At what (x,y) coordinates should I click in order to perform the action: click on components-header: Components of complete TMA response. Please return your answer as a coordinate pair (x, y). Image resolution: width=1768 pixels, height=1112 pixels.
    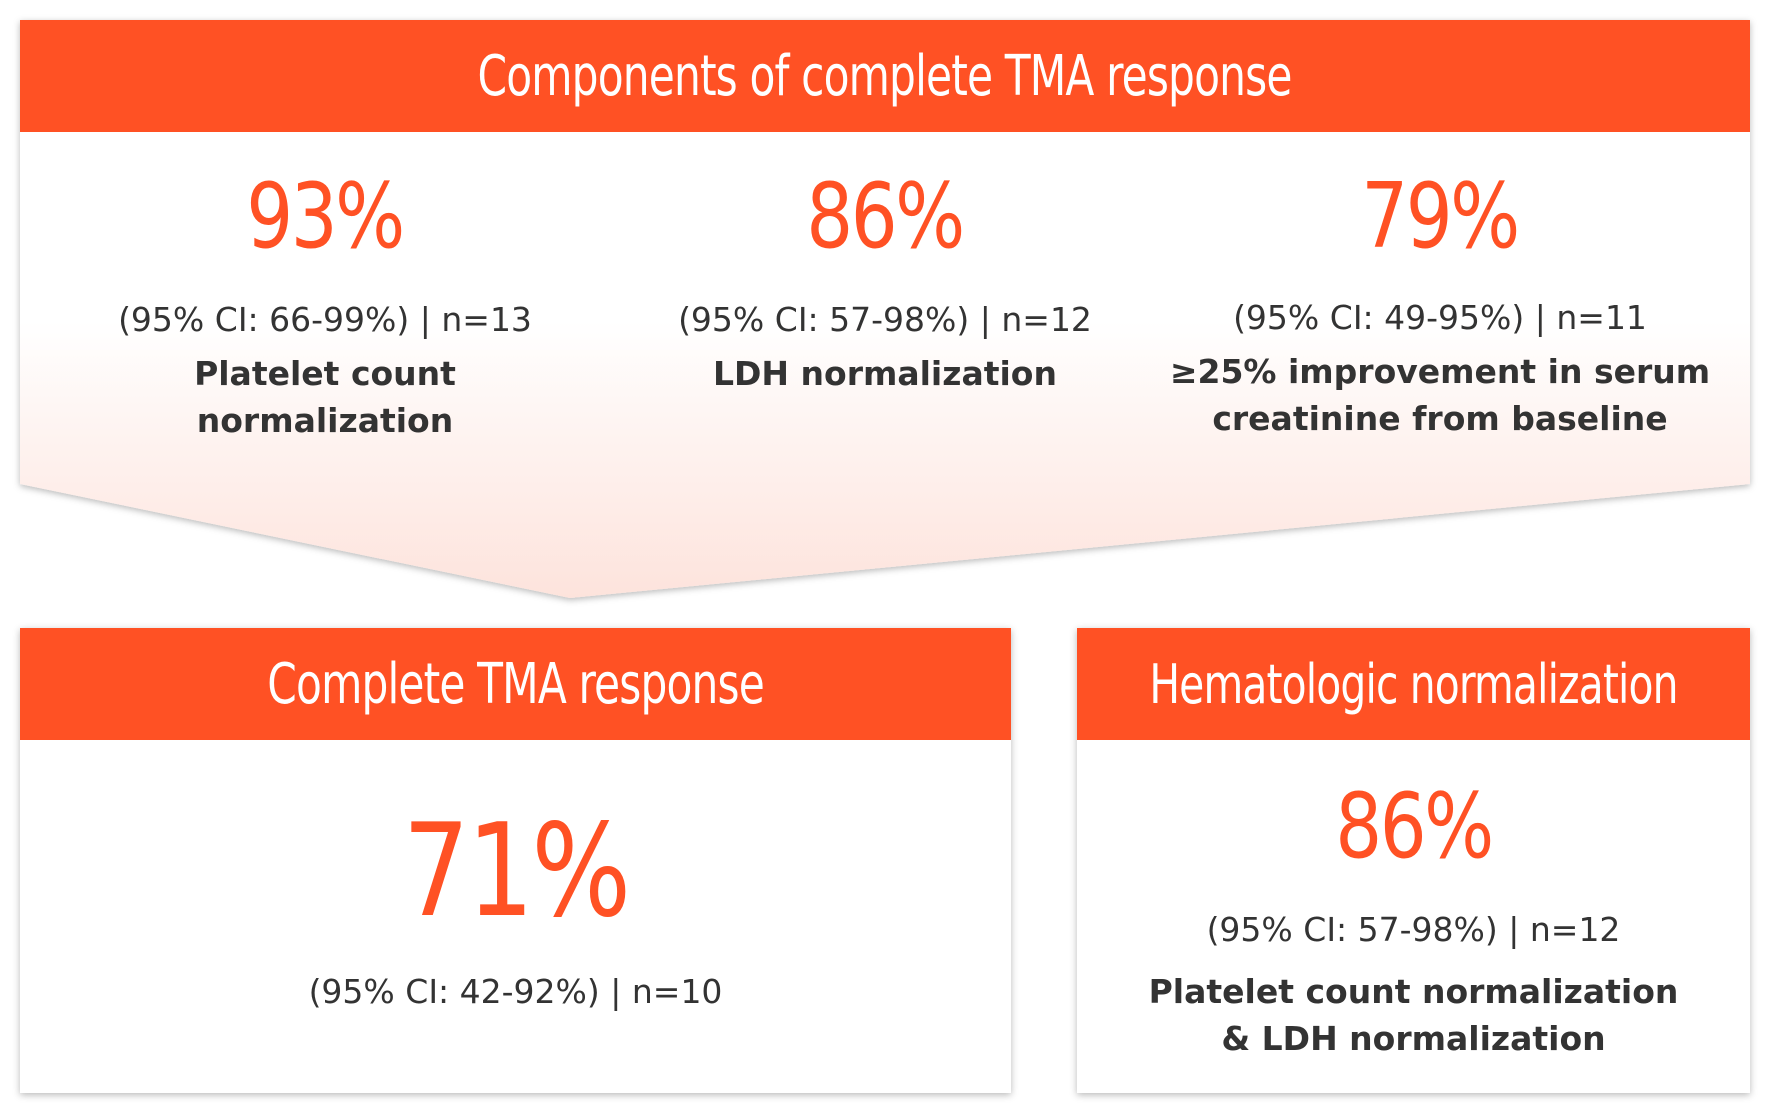
    Looking at the image, I should click on (885, 76).